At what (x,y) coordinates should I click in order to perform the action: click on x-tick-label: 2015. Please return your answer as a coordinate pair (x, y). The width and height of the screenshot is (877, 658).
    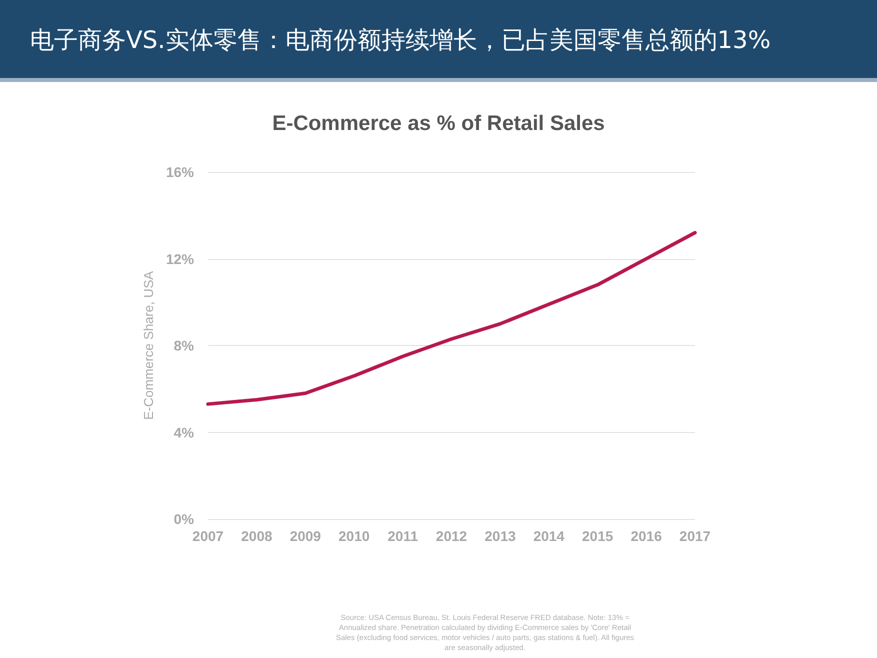
    Looking at the image, I should click on (598, 536).